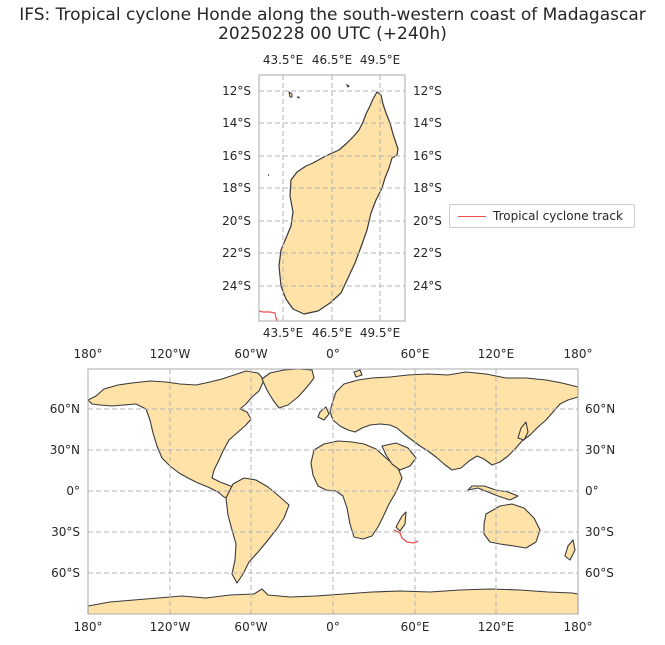 The image size is (665, 645). What do you see at coordinates (236, 123) in the screenshot?
I see `regional-lat-tick-left: 14°S` at bounding box center [236, 123].